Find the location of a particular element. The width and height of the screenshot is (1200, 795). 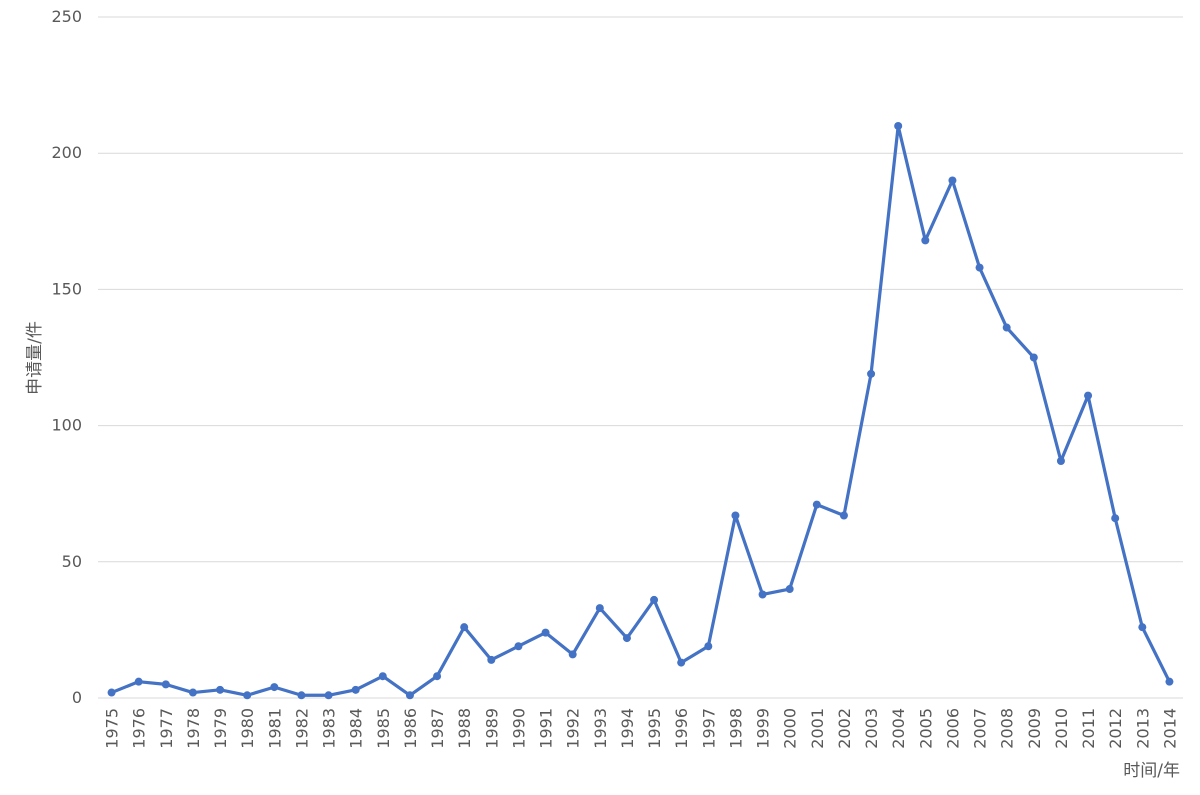

x-tick-label: 2008 is located at coordinates (1007, 728).